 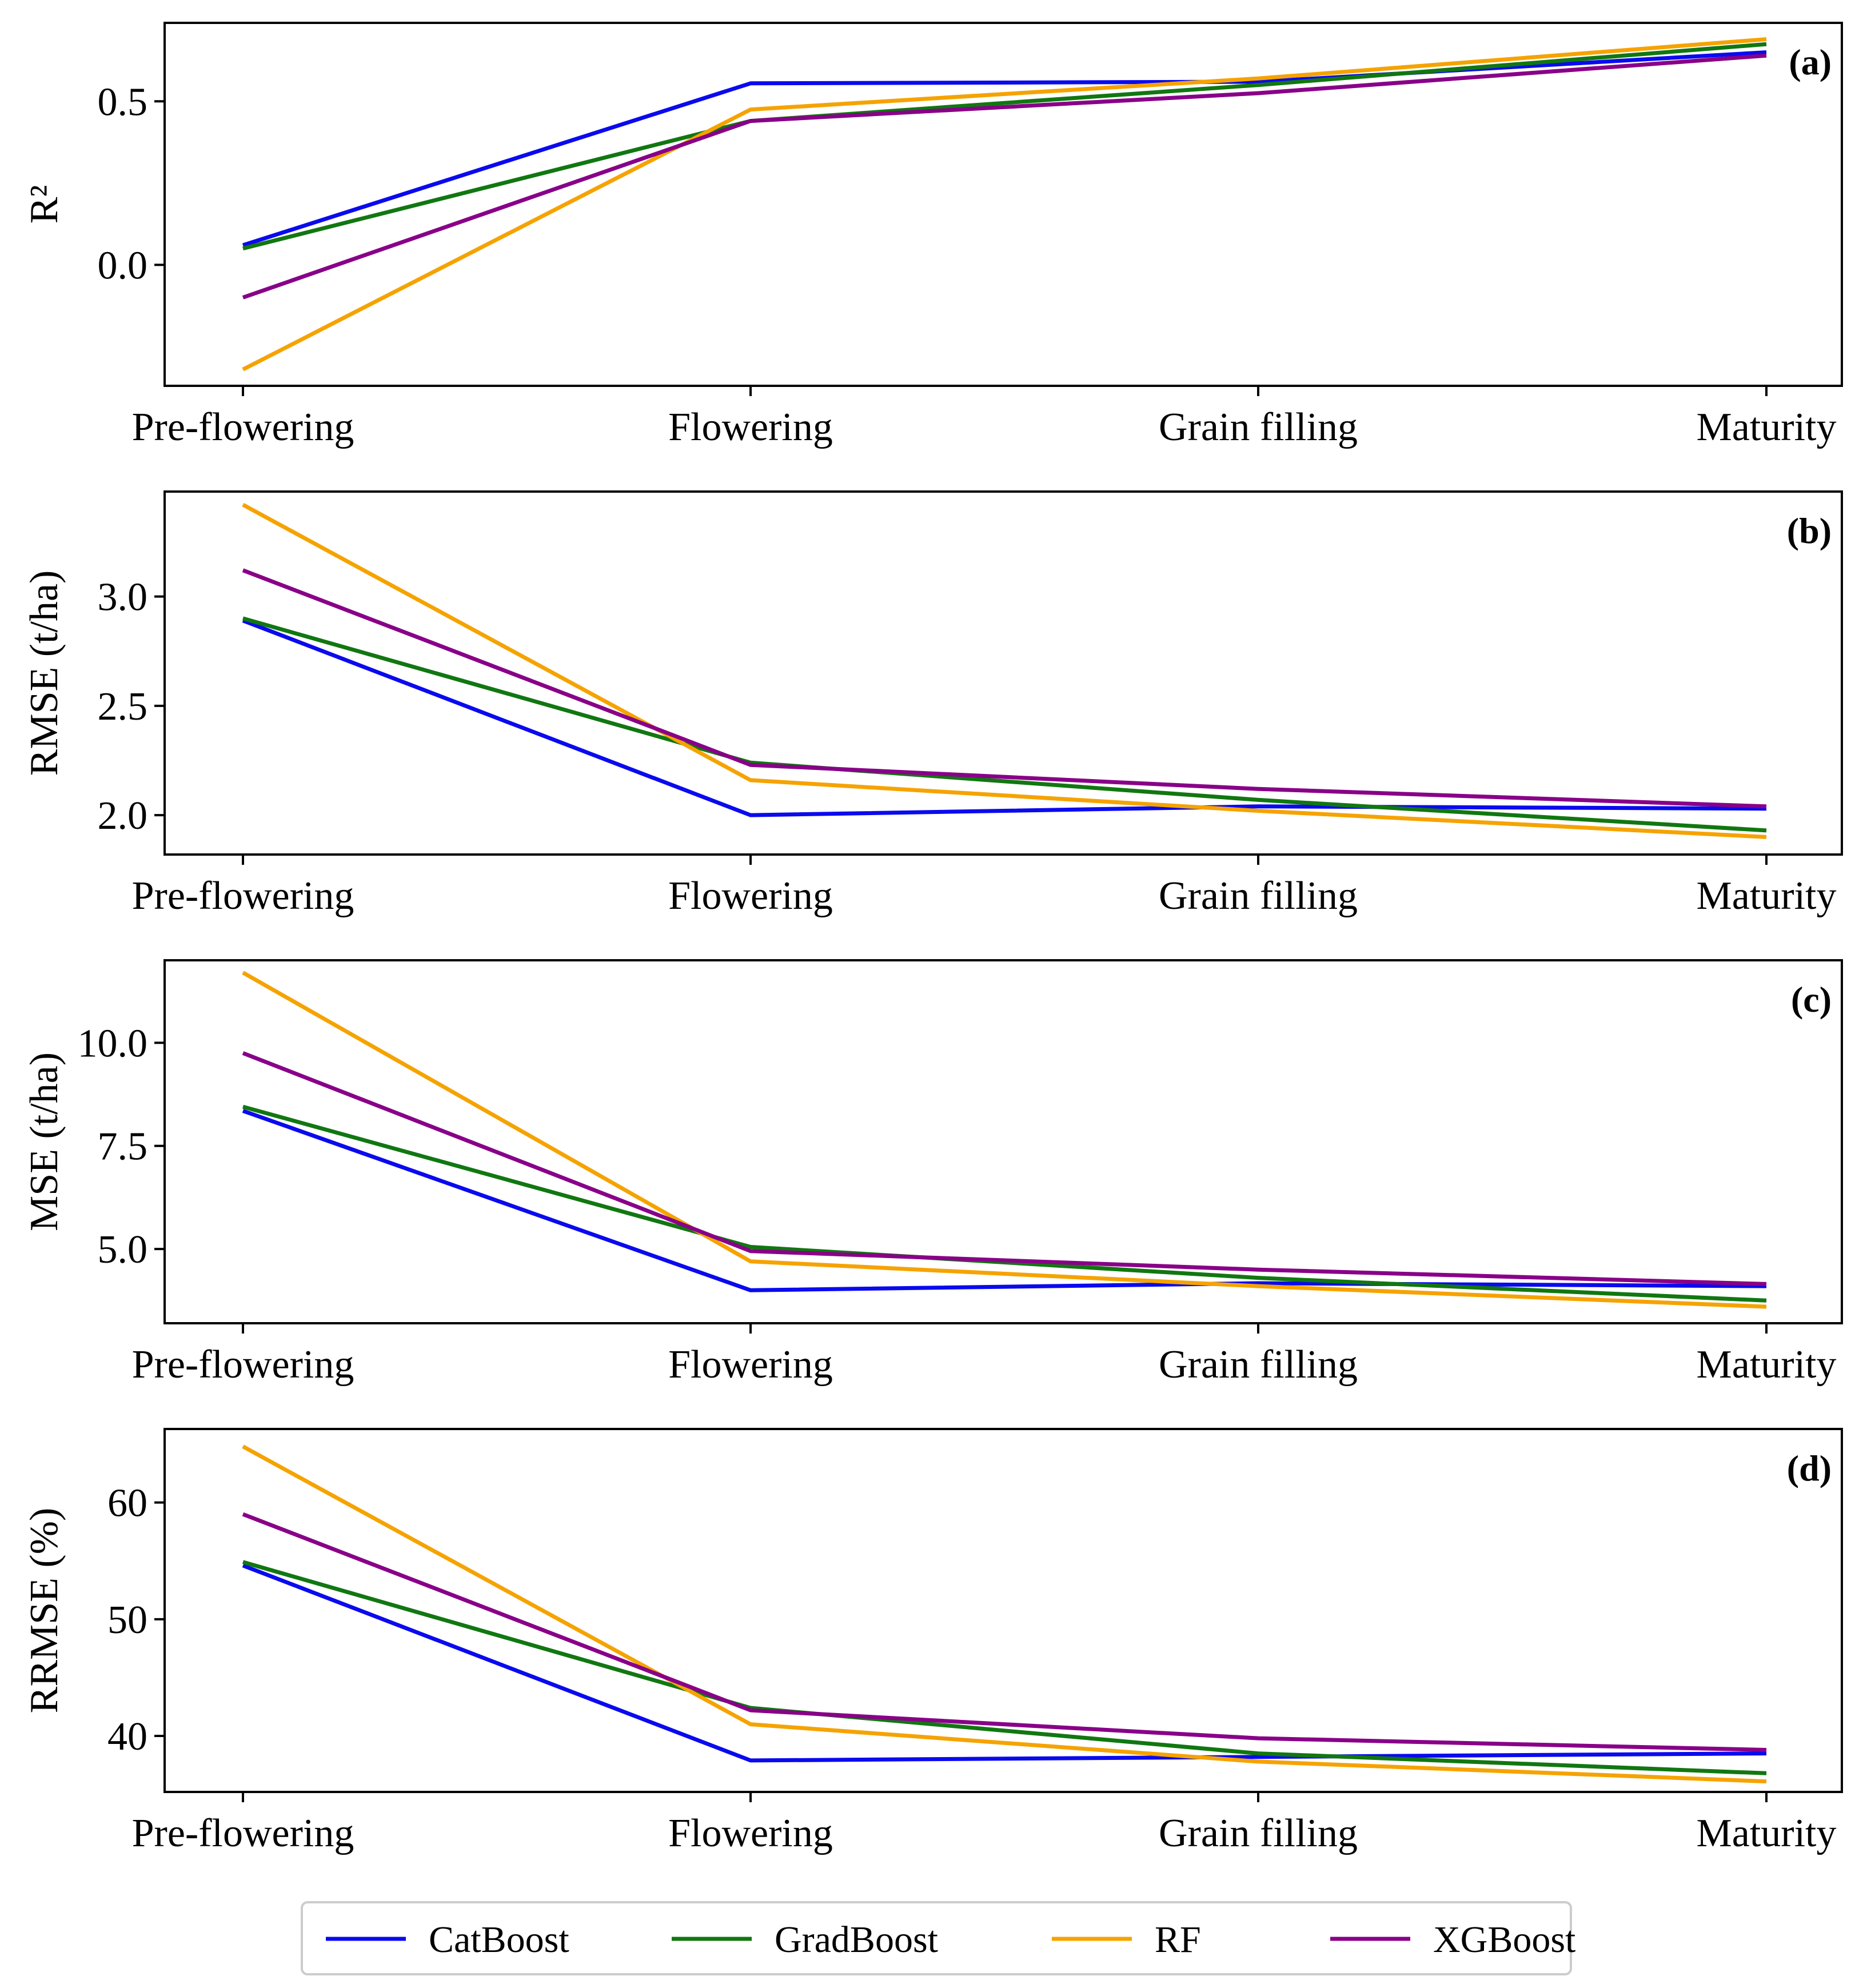 I want to click on y-tick-label: 5.0, so click(x=123, y=1250).